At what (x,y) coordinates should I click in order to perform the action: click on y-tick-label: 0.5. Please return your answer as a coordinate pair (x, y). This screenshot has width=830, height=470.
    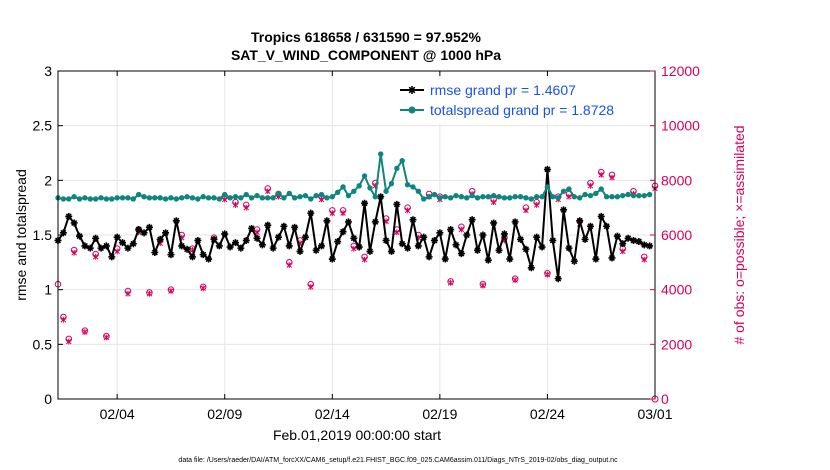
    Looking at the image, I should click on (43, 344).